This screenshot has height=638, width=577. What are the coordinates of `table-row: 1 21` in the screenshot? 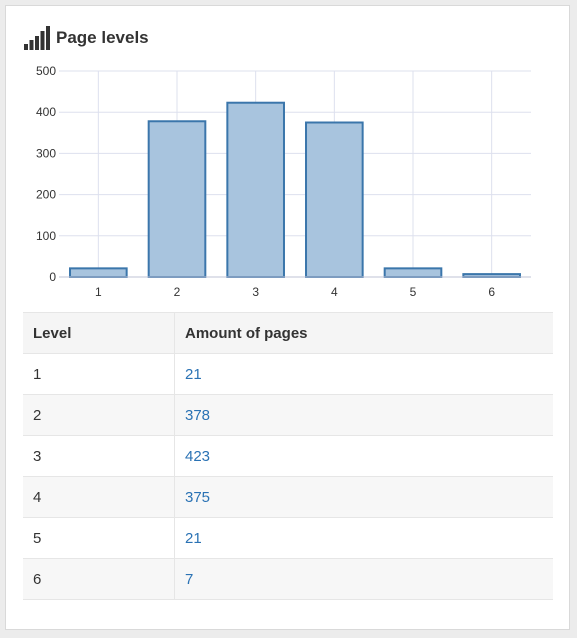 It's located at (288, 374).